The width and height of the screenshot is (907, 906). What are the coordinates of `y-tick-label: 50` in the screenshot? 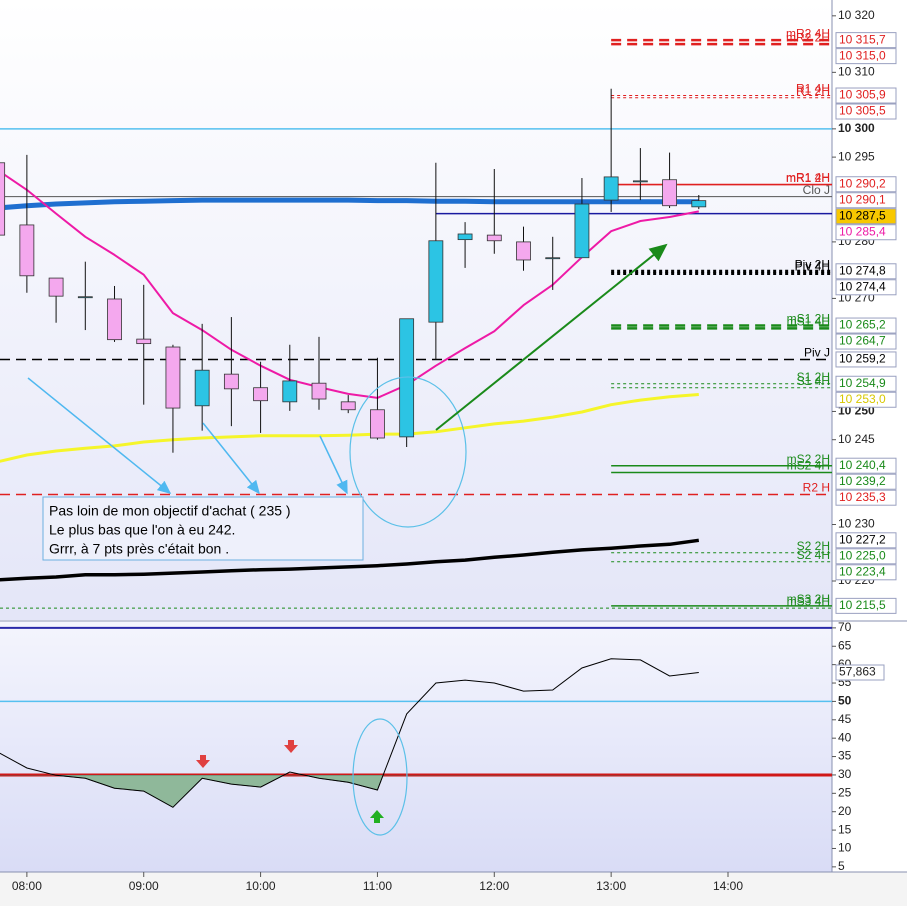 It's located at (845, 701).